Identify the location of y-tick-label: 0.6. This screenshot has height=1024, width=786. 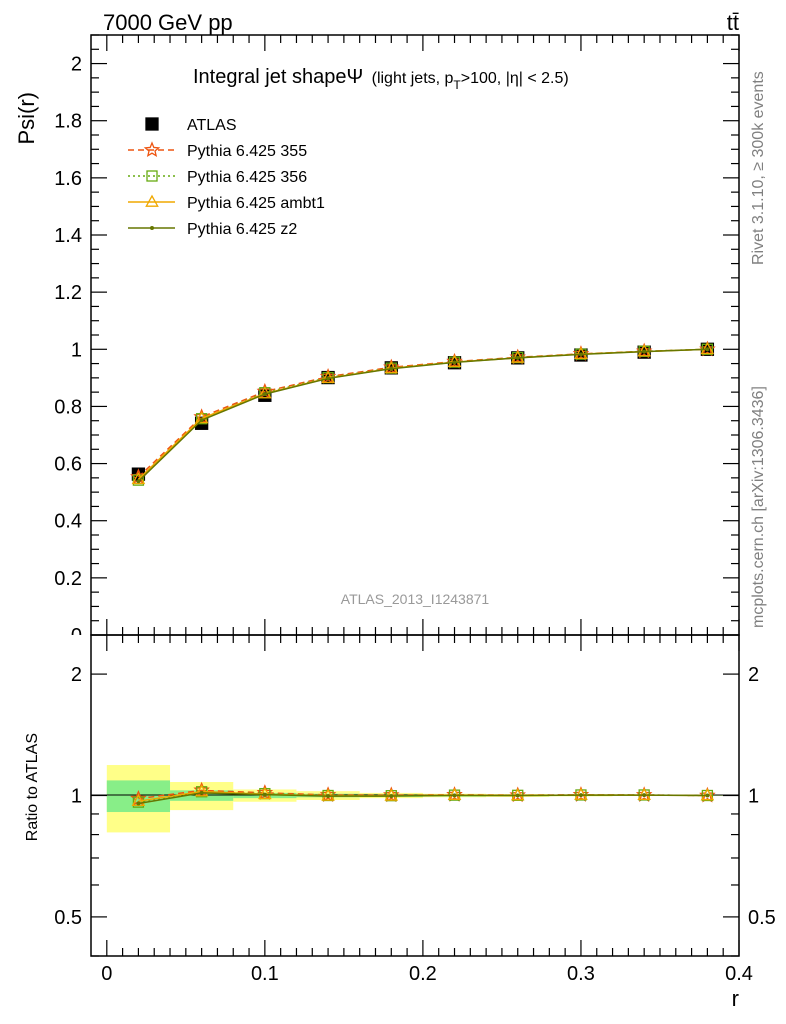
(68, 465).